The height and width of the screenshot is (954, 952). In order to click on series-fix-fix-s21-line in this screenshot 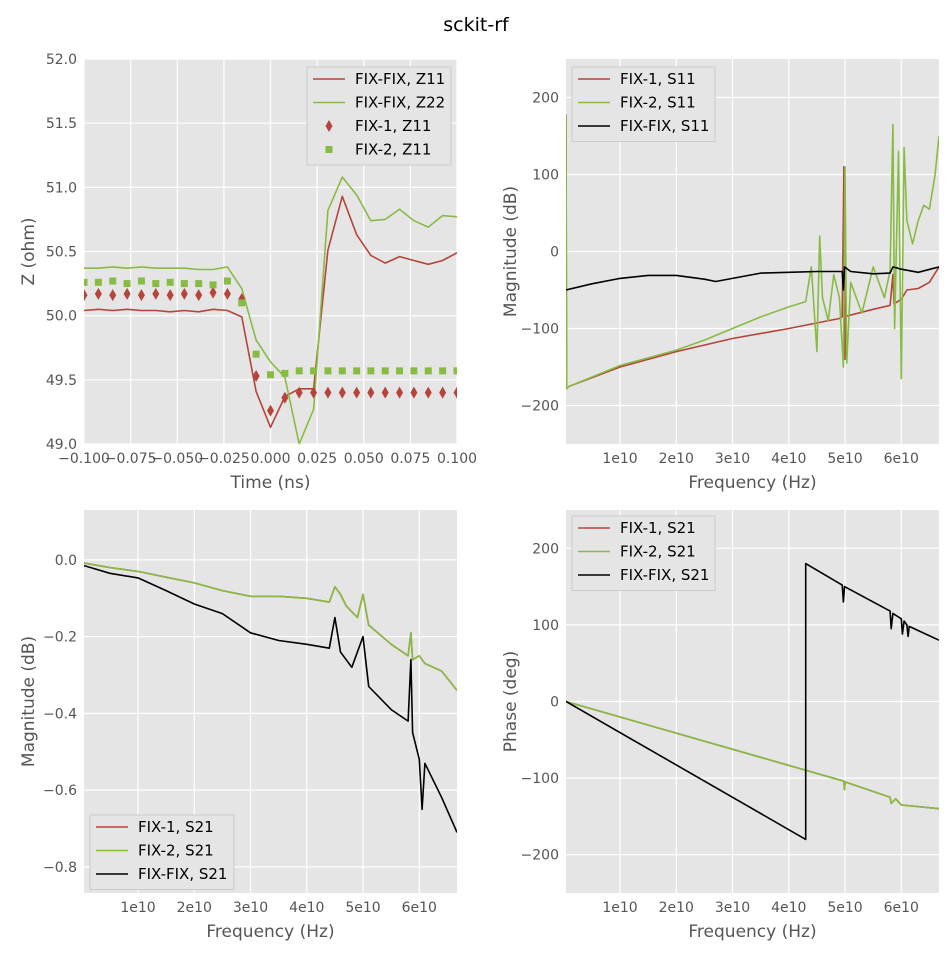, I will do `click(270, 698)`.